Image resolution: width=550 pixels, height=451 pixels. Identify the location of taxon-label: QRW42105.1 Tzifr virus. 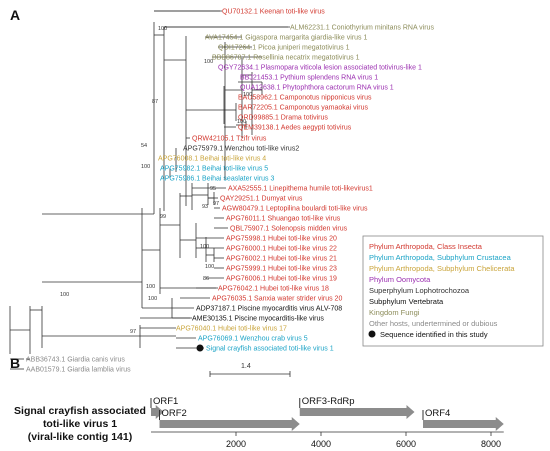
(229, 139).